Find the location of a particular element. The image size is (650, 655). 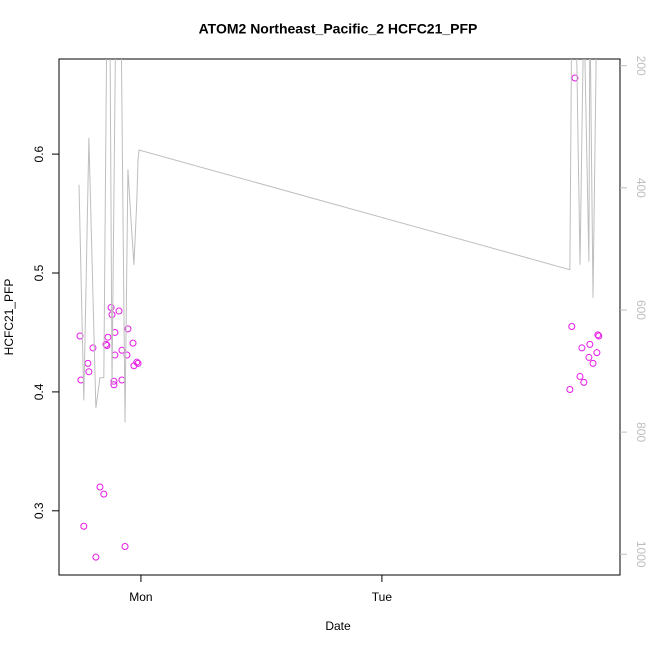

y-tick-label: 0.4 is located at coordinates (39, 391).